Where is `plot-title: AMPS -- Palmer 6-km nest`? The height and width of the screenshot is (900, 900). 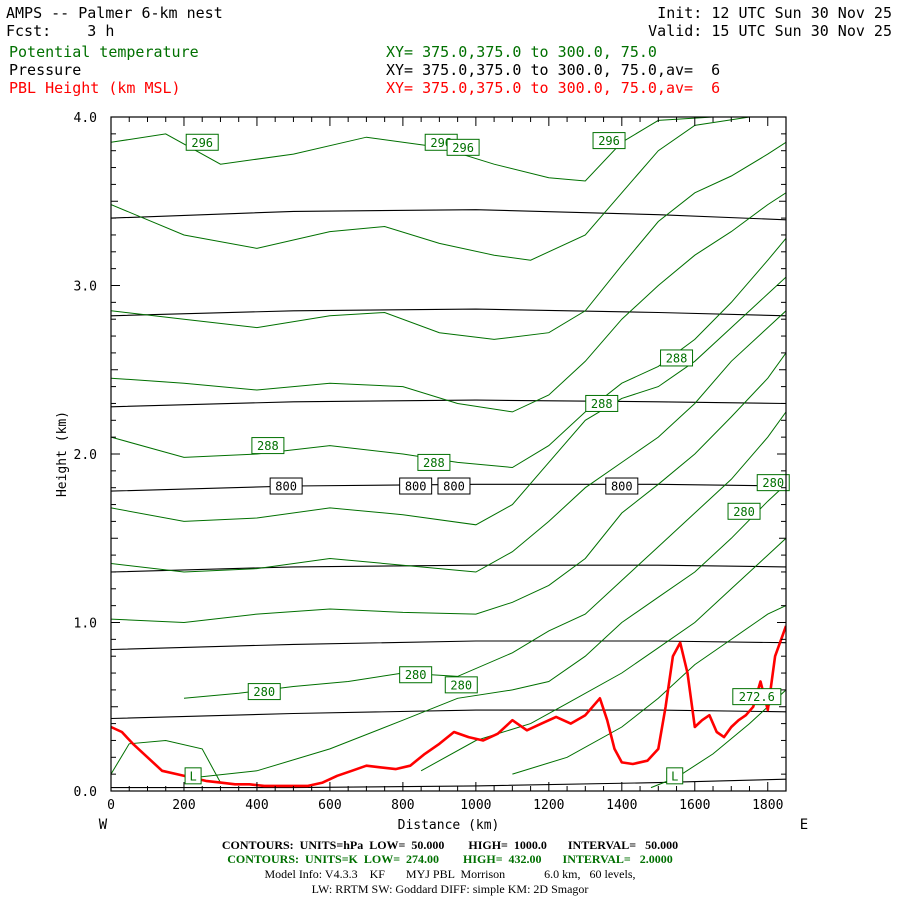
plot-title: AMPS -- Palmer 6-km nest is located at coordinates (114, 13).